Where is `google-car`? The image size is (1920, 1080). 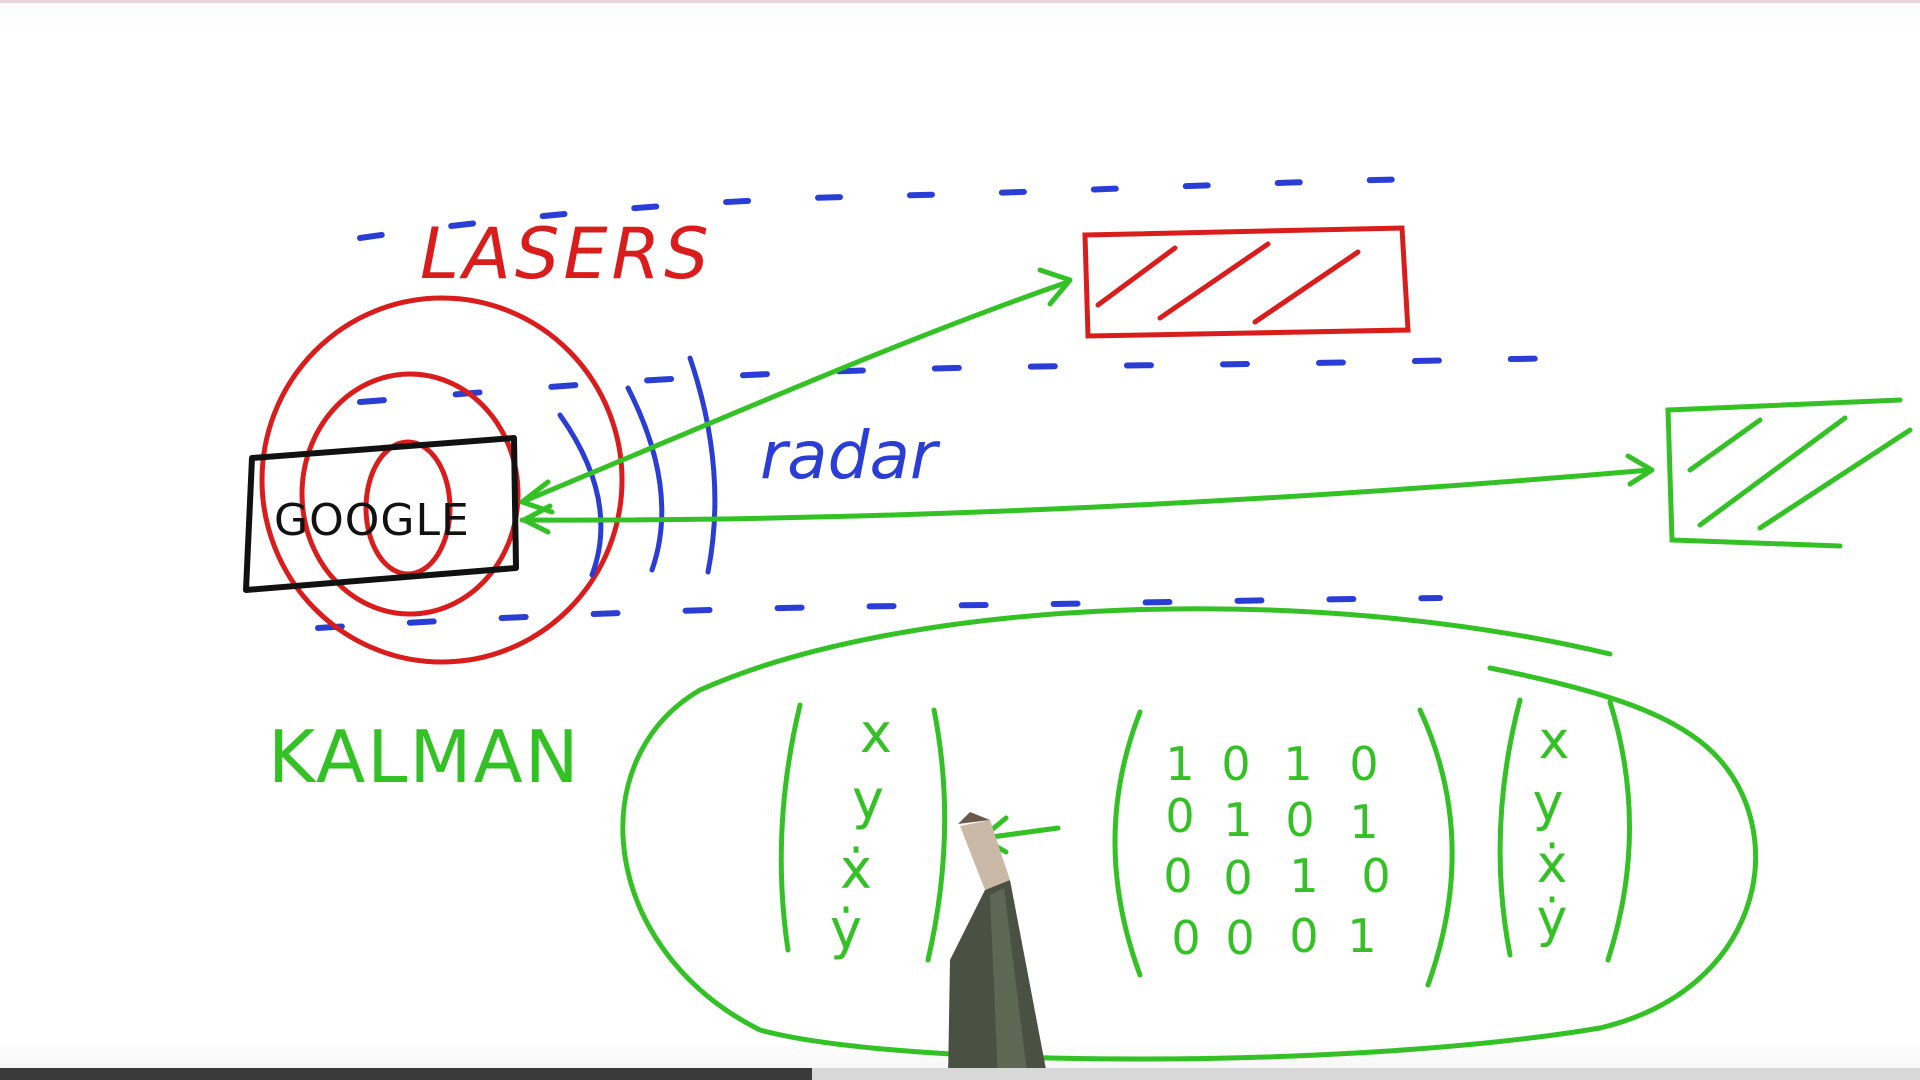
google-car is located at coordinates (381, 514).